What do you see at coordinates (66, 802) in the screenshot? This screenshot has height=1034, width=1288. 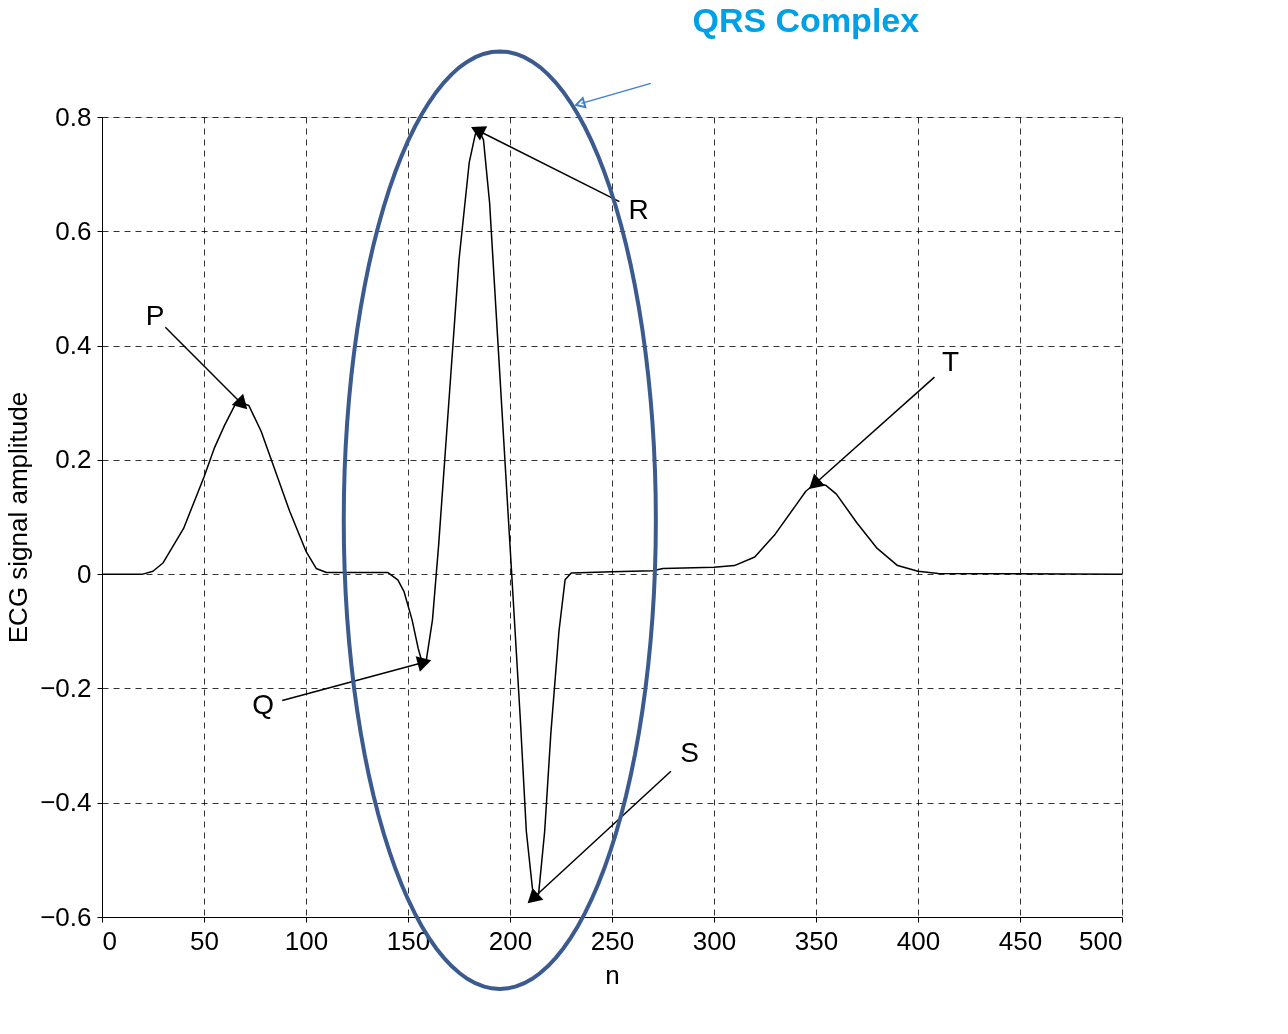 I see `y-tick-label: −0.4` at bounding box center [66, 802].